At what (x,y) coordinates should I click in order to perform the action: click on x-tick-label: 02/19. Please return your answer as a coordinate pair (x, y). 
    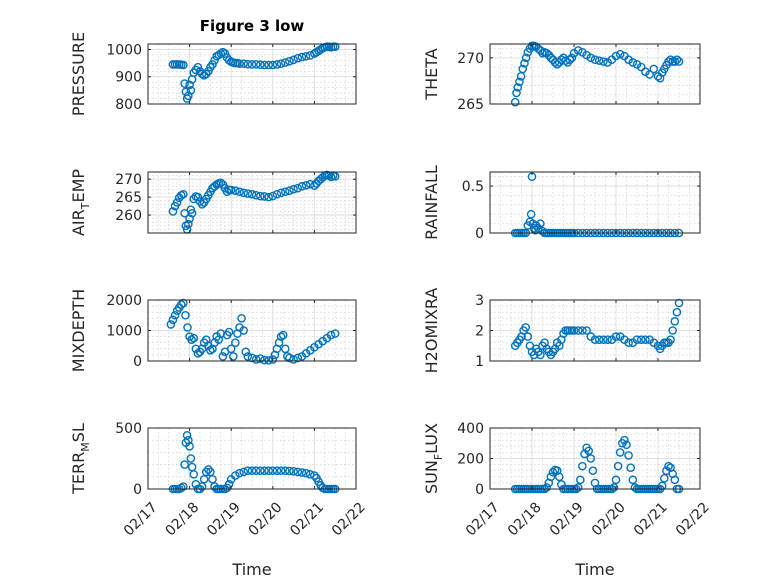
    Looking at the image, I should click on (224, 519).